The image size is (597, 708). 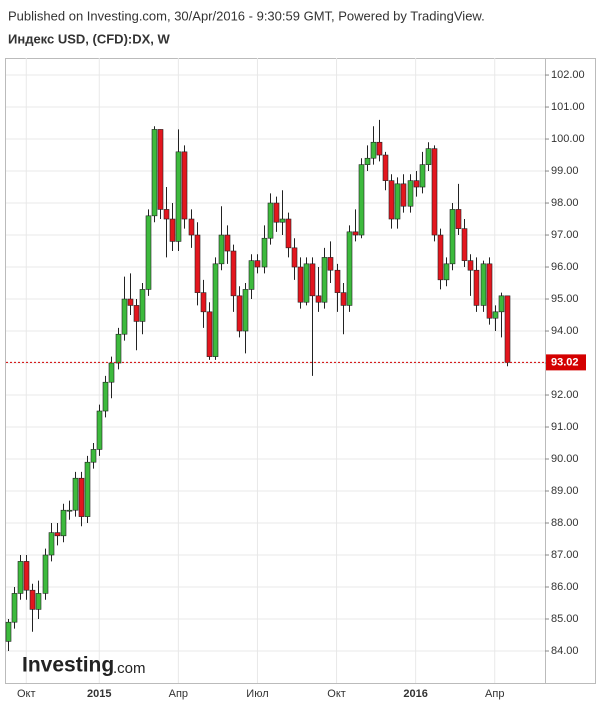 What do you see at coordinates (565, 395) in the screenshot?
I see `y-tick-label: 92.00` at bounding box center [565, 395].